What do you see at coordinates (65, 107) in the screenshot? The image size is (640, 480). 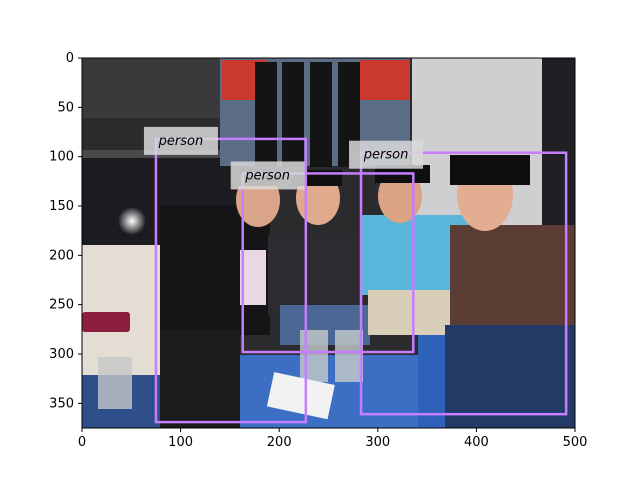 I see `y-tick-label: 50` at bounding box center [65, 107].